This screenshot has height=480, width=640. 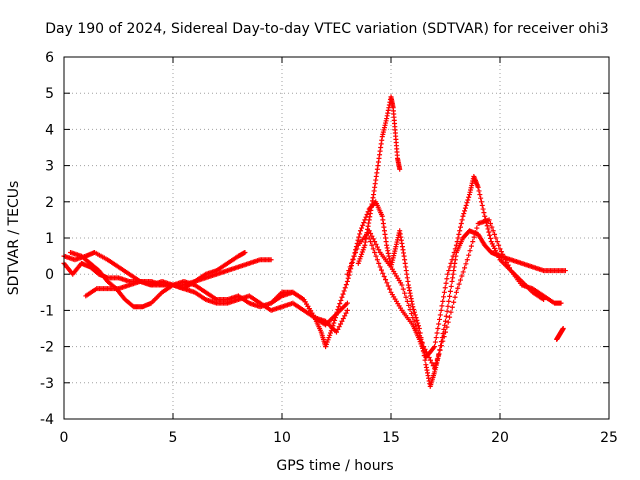 I want to click on x-tick-label: 20, so click(x=500, y=438).